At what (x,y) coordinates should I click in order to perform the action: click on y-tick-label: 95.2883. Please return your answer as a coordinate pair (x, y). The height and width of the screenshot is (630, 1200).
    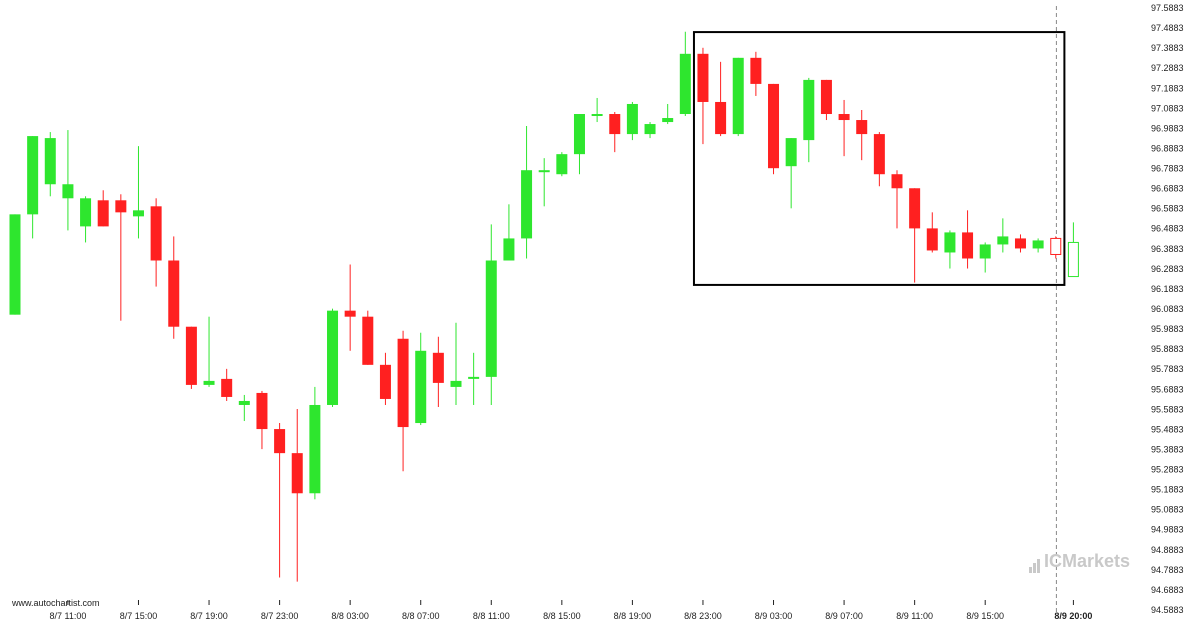
    Looking at the image, I should click on (1167, 470).